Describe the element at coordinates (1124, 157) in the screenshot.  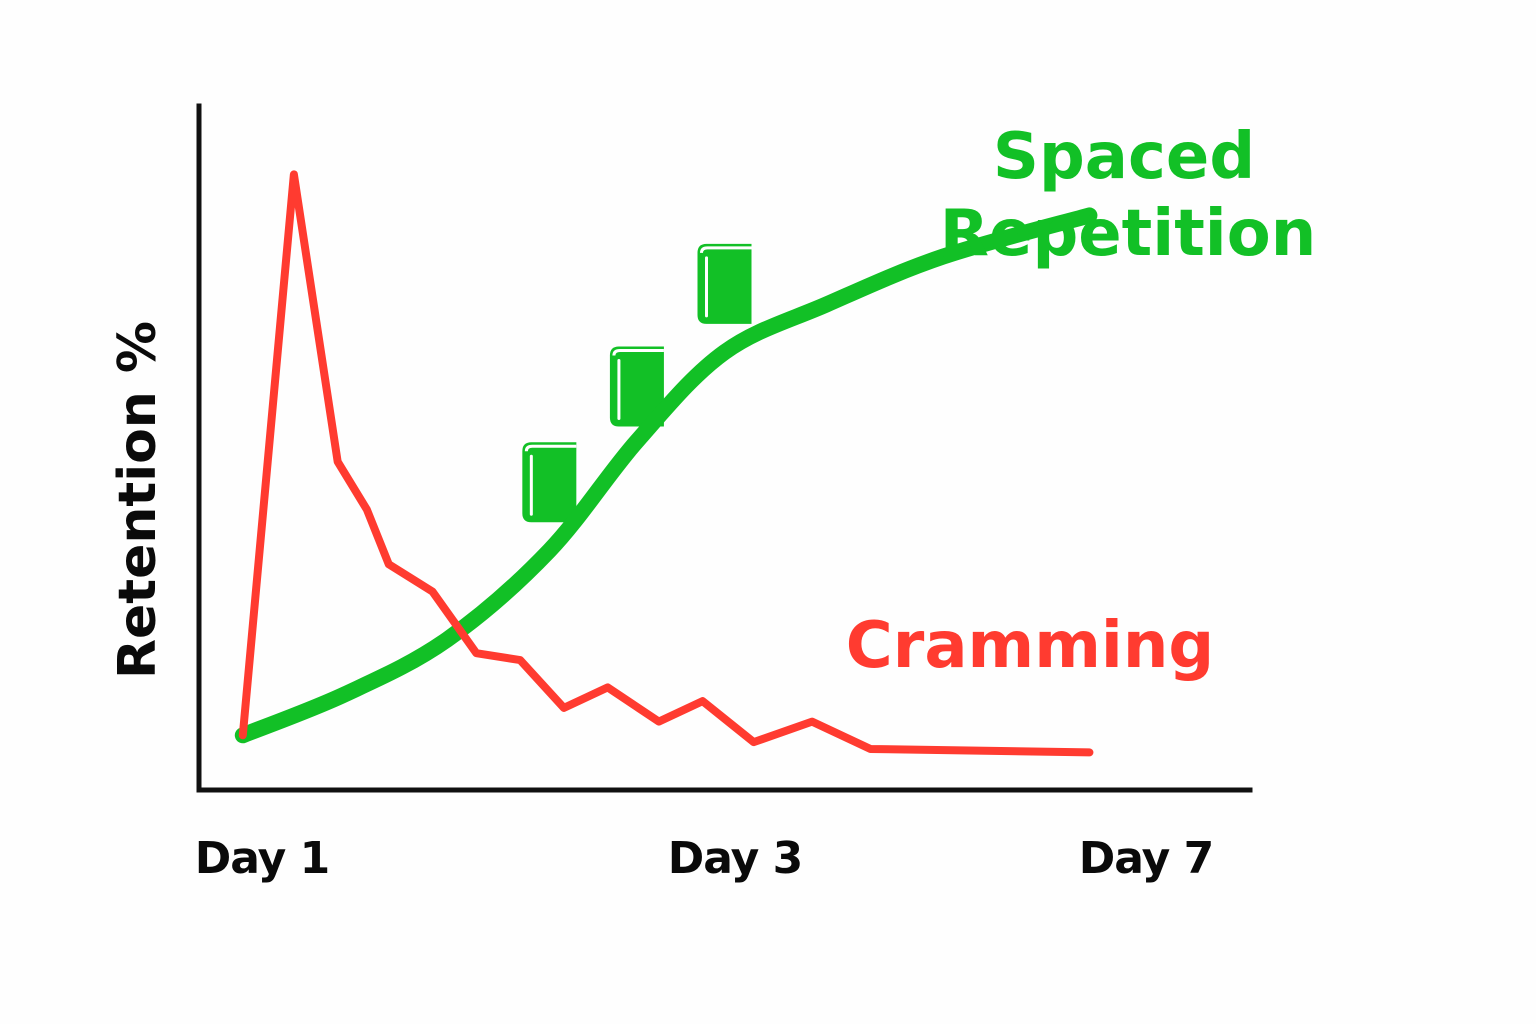
I see `series-label-spaced-repetition: Spaced` at that location.